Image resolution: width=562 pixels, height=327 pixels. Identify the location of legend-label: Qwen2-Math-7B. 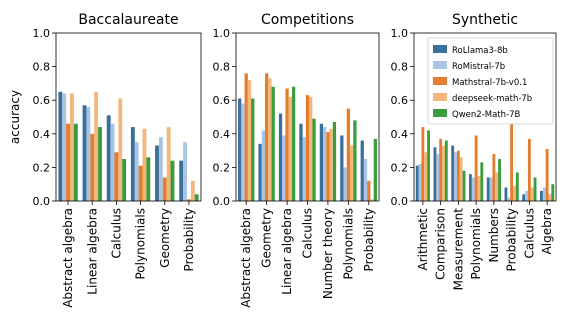
(486, 115).